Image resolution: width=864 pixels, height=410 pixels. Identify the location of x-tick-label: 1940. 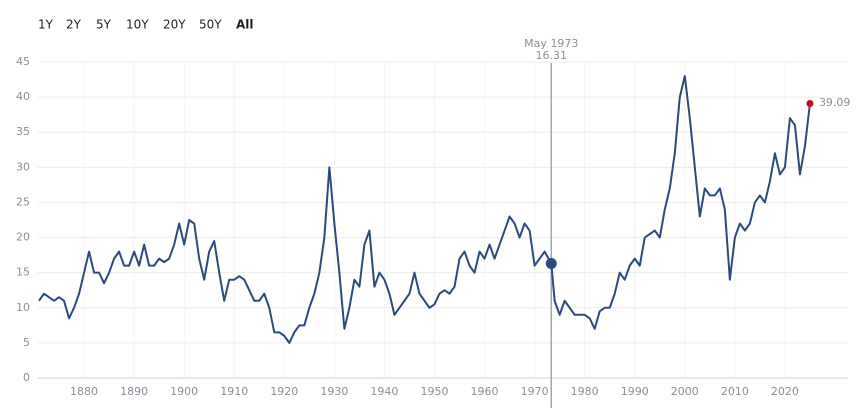
(384, 391).